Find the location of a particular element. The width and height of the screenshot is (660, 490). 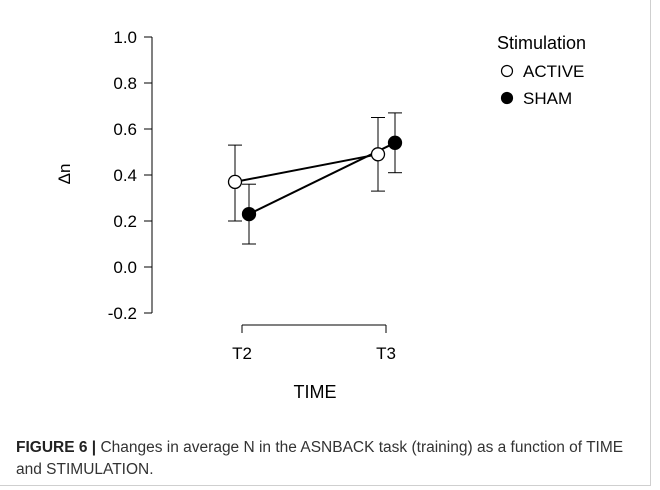

legend: Stimulation ACTIVE SHAM is located at coordinates (541, 70).